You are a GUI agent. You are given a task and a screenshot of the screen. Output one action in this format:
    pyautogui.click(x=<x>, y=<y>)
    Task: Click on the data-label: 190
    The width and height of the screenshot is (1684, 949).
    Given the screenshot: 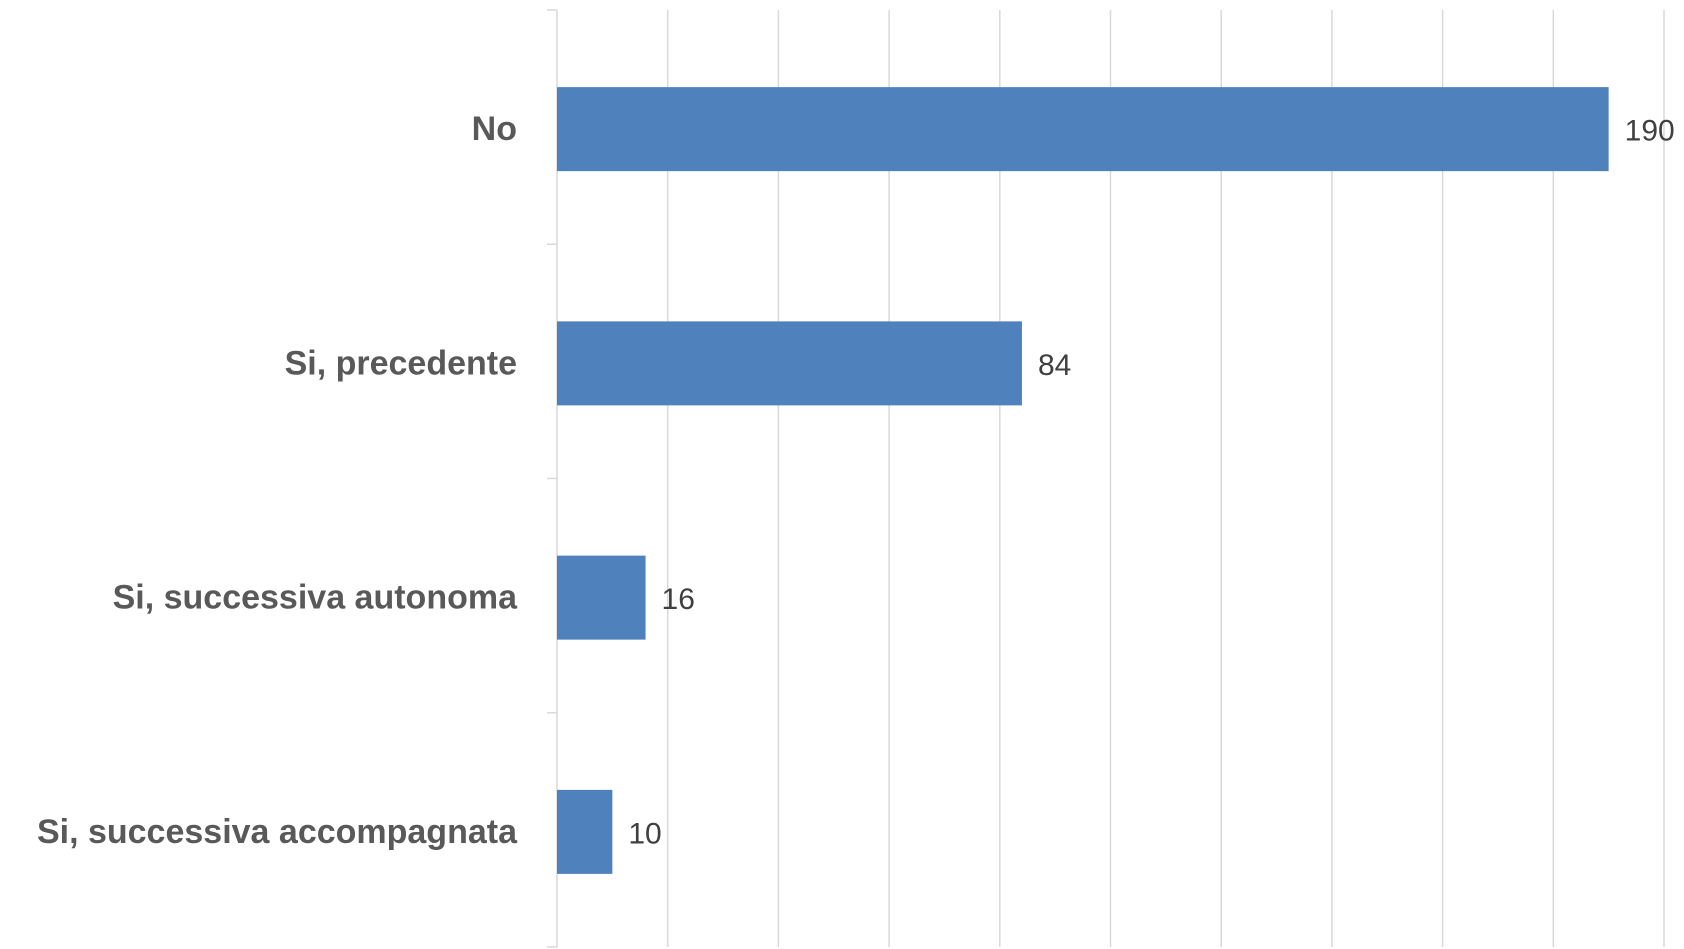 What is the action you would take?
    pyautogui.click(x=1650, y=131)
    